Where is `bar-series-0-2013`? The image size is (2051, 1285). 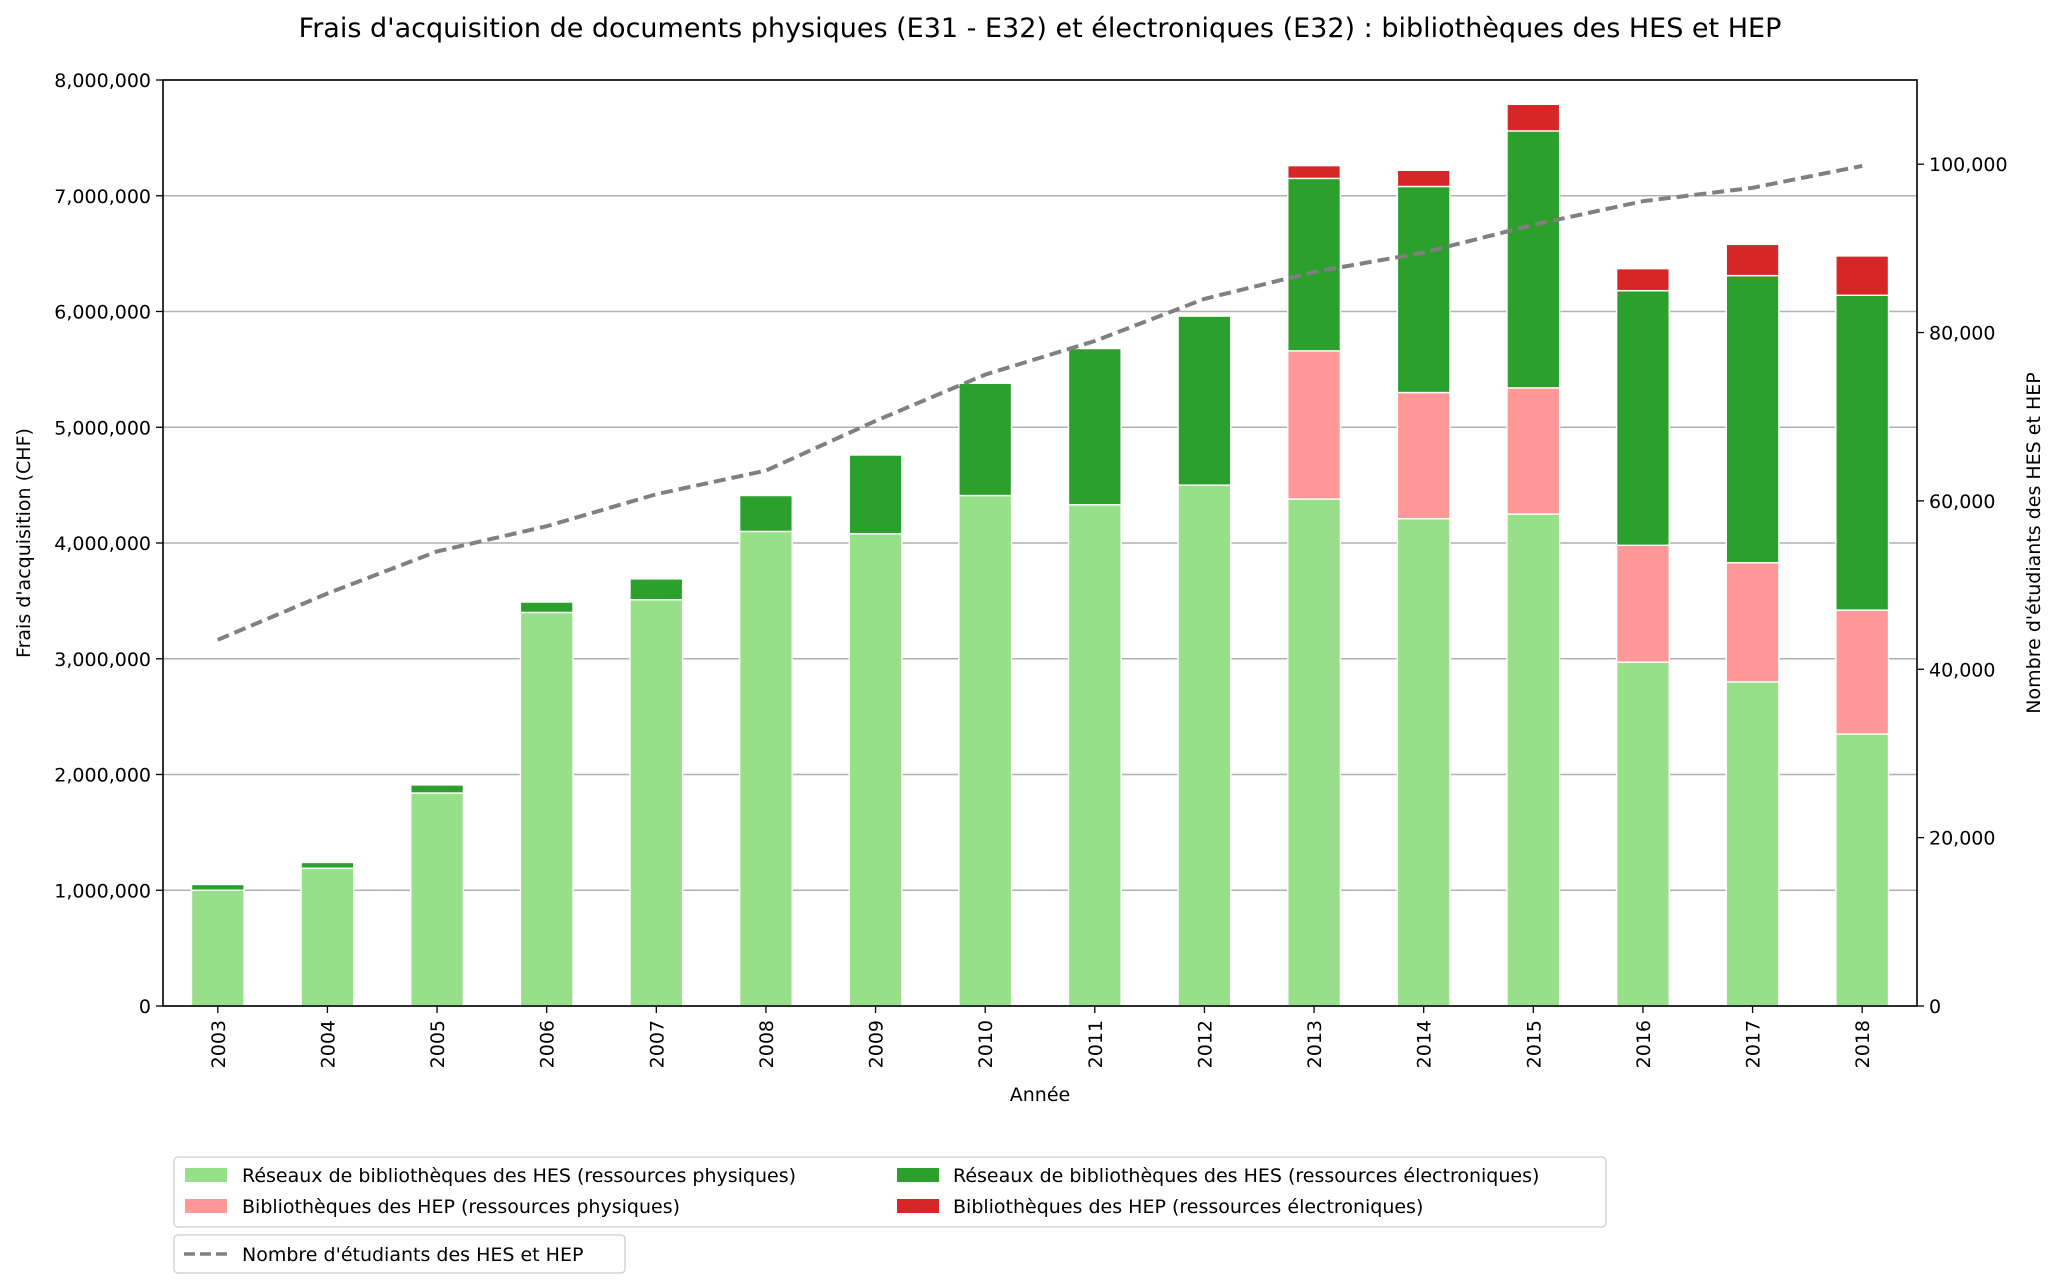 bar-series-0-2013 is located at coordinates (1314, 752).